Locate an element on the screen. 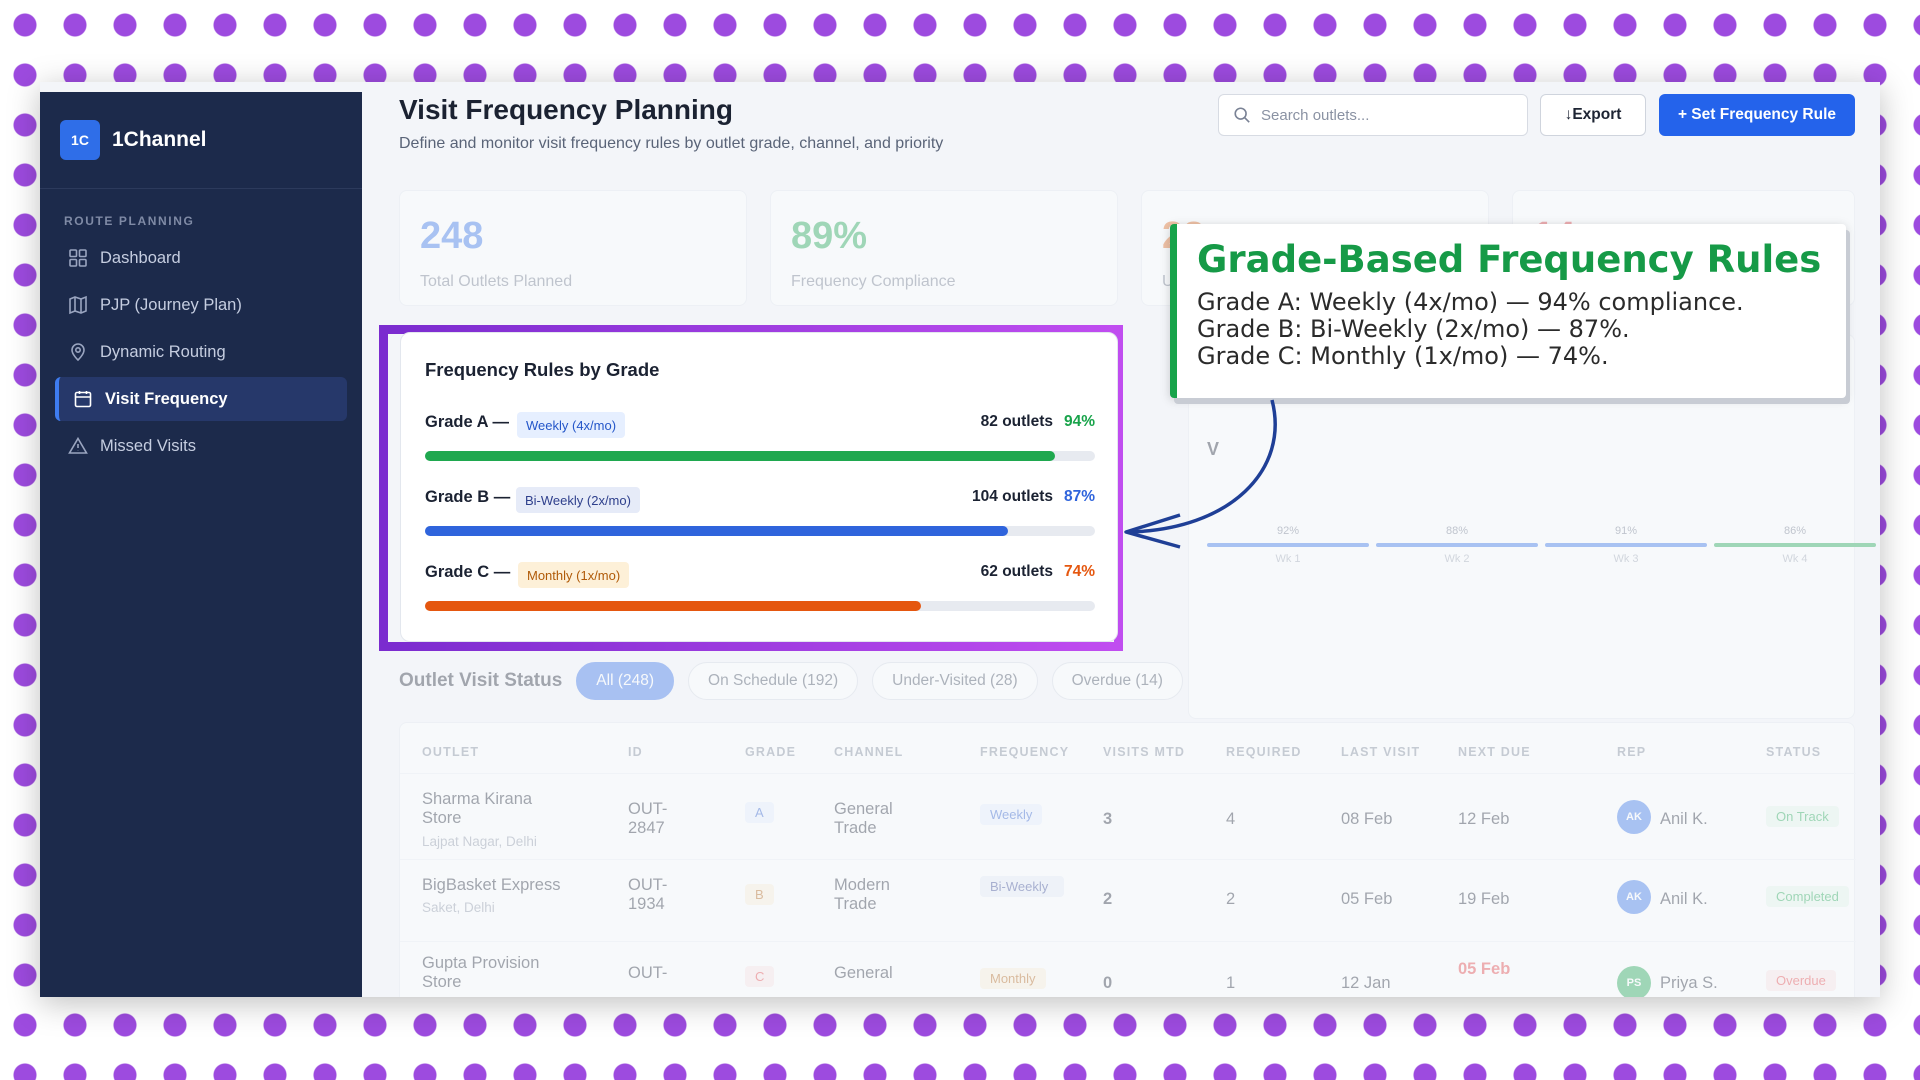  channel: General is located at coordinates (863, 973).